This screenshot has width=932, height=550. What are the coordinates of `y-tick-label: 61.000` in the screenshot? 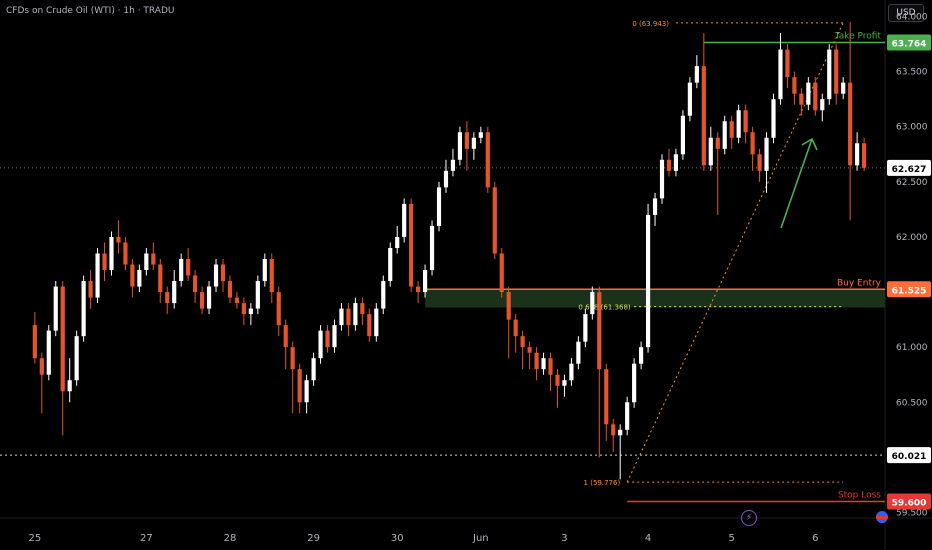 It's located at (912, 348).